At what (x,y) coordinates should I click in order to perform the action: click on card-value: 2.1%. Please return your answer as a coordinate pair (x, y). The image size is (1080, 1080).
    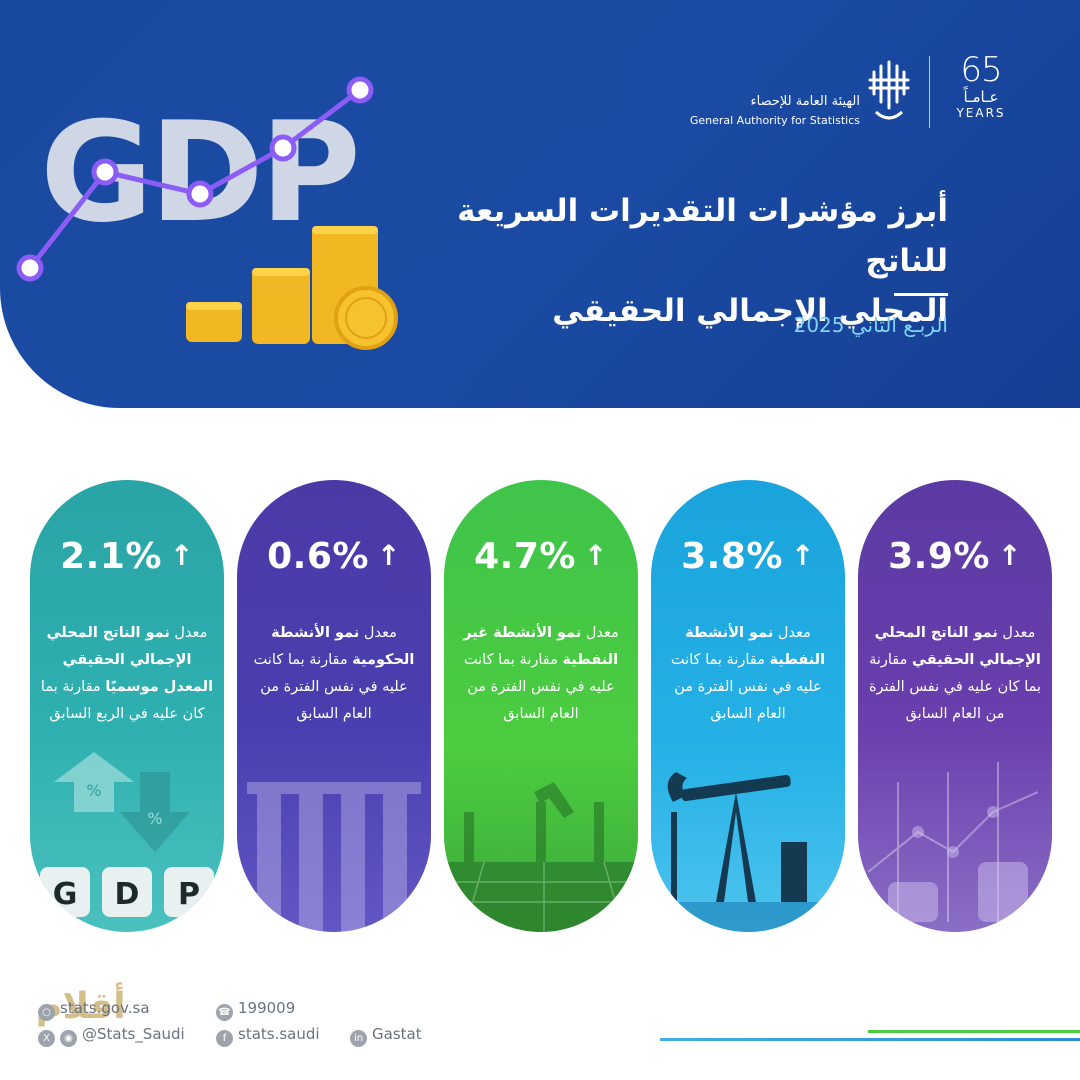
    Looking at the image, I should click on (111, 556).